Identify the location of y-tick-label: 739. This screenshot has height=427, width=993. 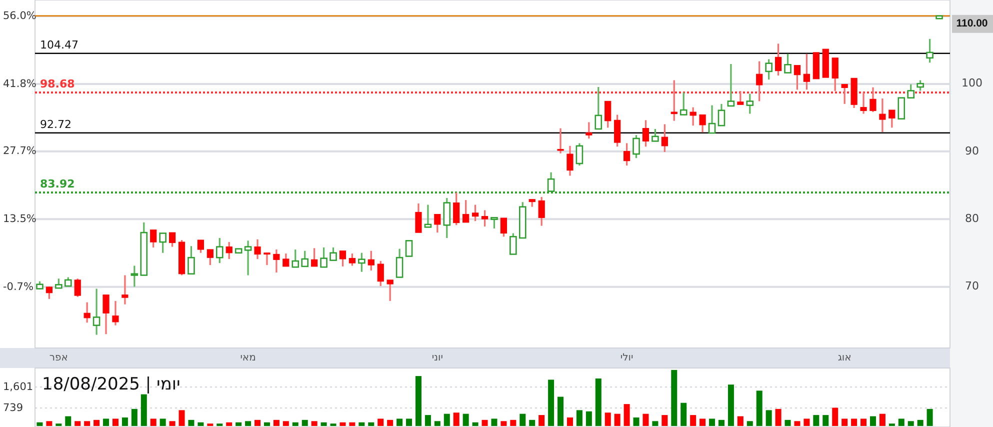
(13, 408).